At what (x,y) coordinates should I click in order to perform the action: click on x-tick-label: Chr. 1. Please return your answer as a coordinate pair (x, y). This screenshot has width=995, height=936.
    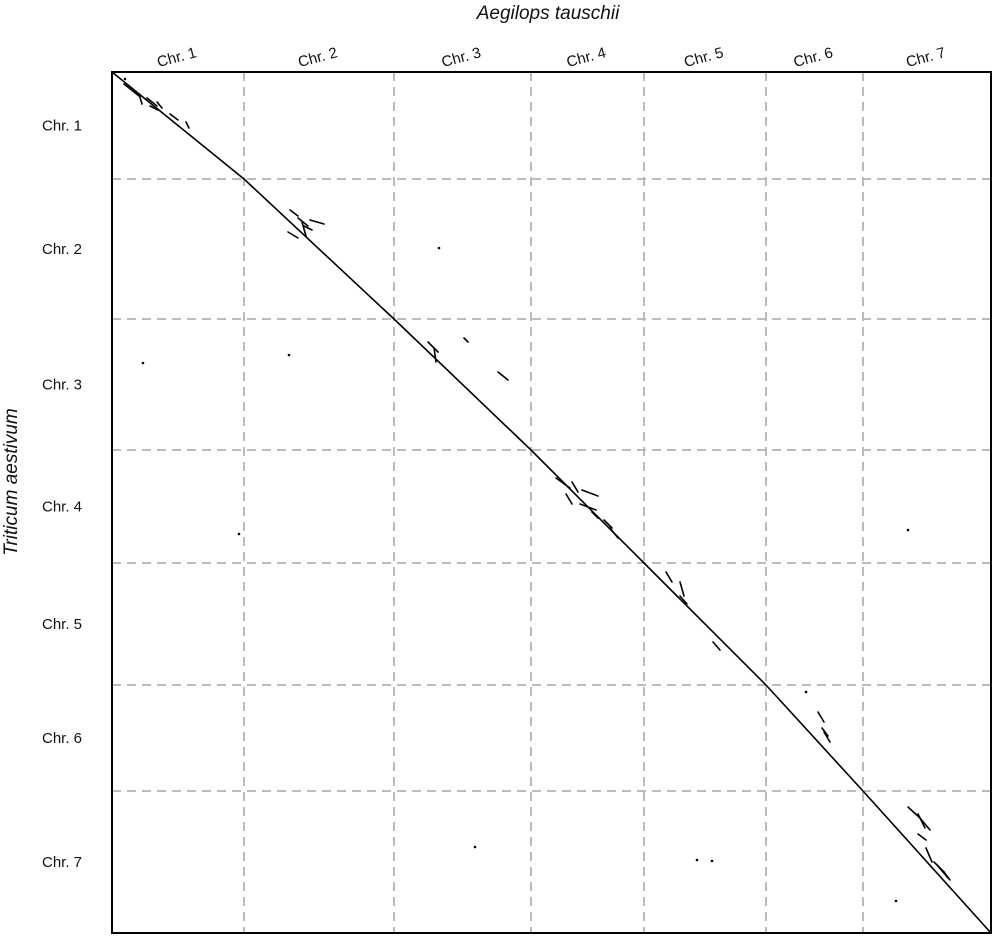
    Looking at the image, I should click on (176, 57).